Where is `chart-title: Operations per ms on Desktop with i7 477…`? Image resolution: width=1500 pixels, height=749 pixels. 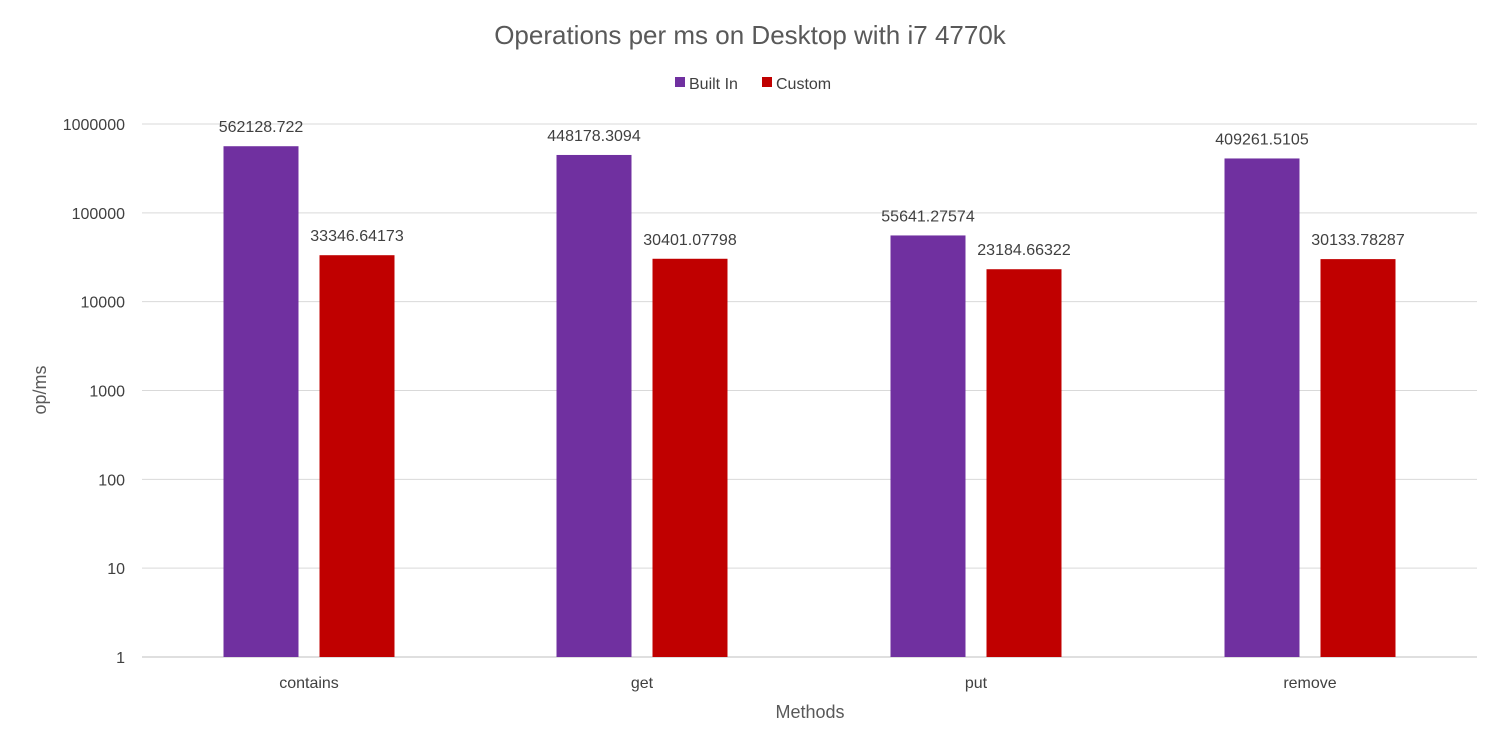 chart-title: Operations per ms on Desktop with i7 477… is located at coordinates (750, 35).